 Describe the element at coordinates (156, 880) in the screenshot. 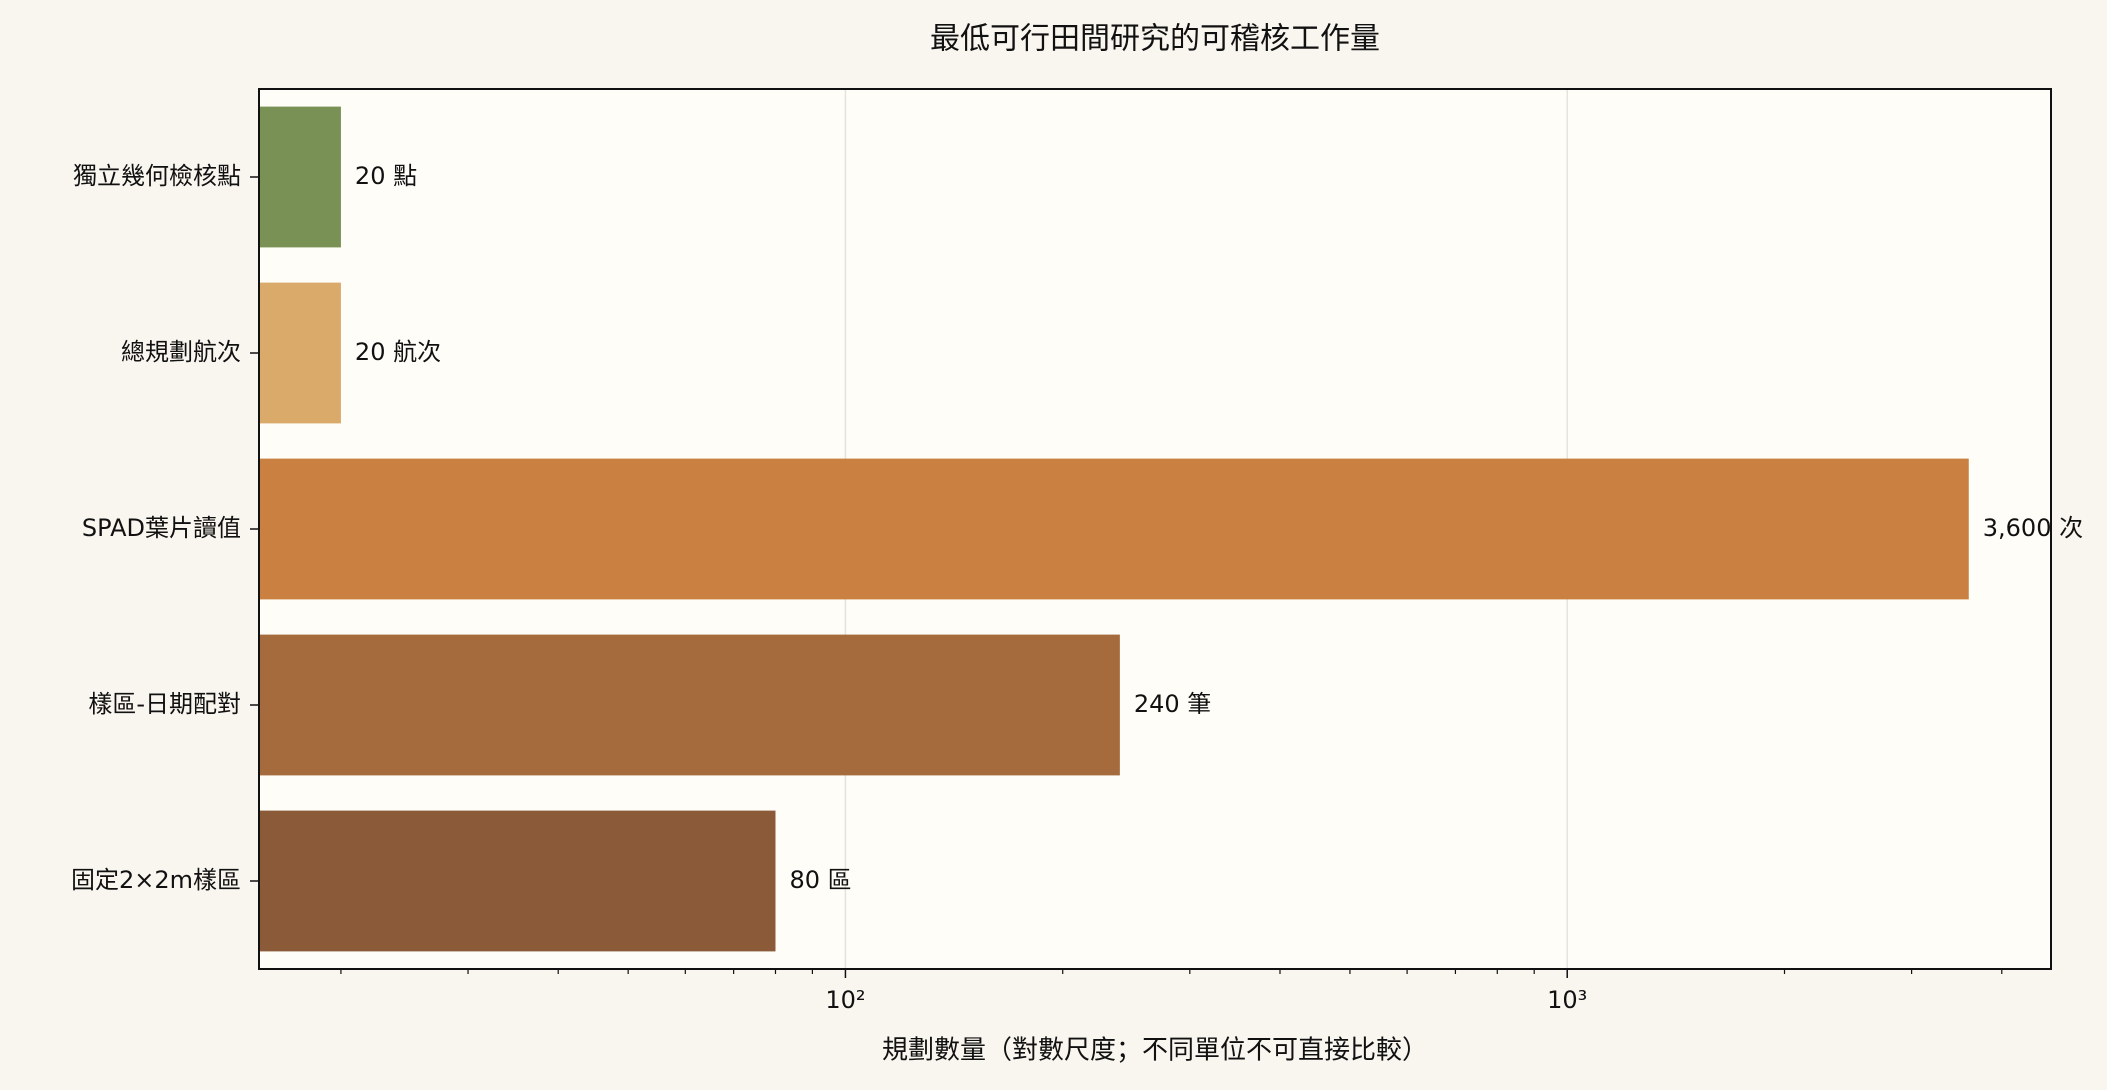

I see `y-tick-label: 固定2×2m樣區` at that location.